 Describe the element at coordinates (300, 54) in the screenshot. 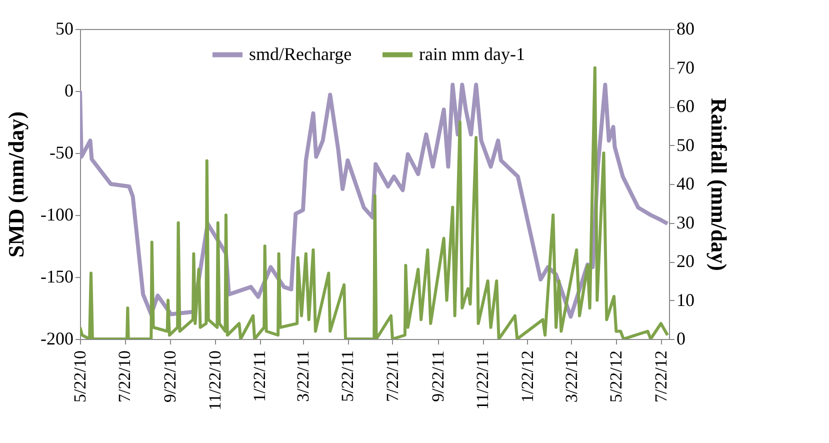

I see `legend-label: smd/Recharge` at that location.